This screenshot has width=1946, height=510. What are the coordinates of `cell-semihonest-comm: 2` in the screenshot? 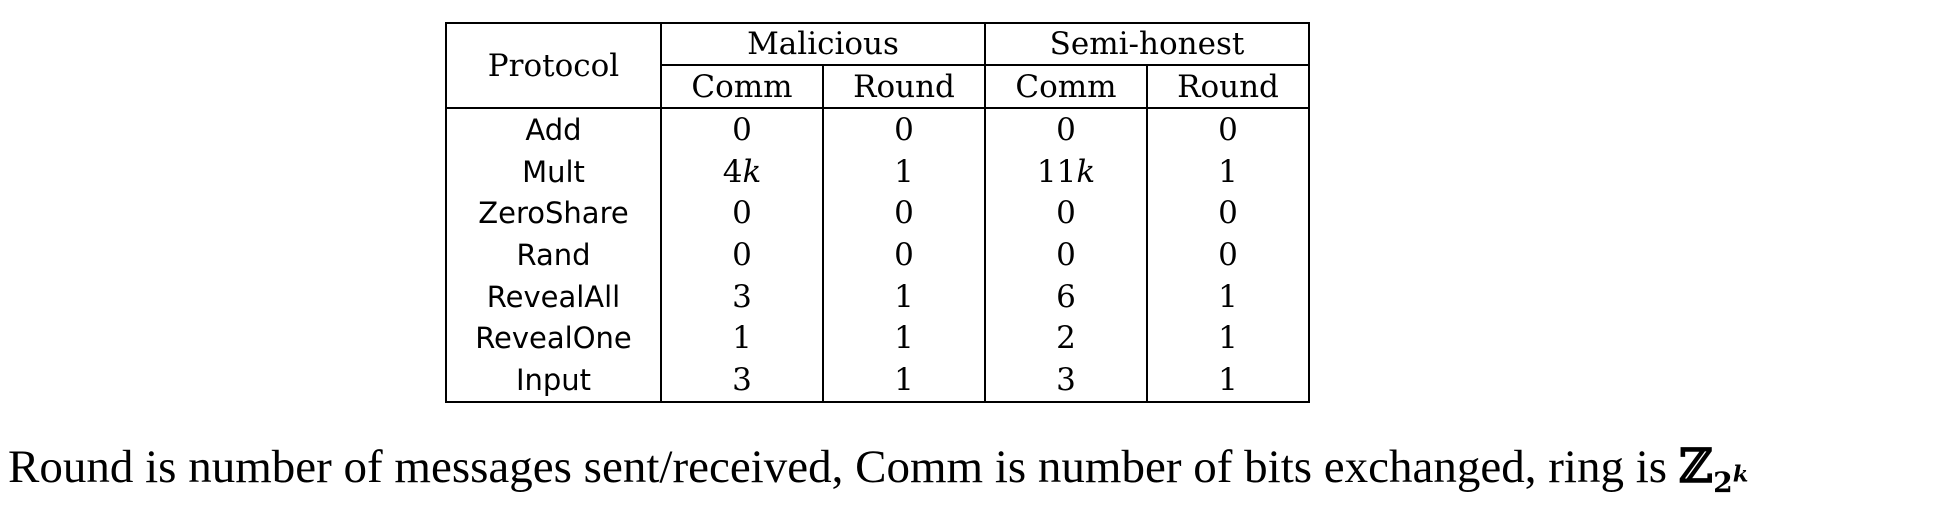 It's located at (1066, 338).